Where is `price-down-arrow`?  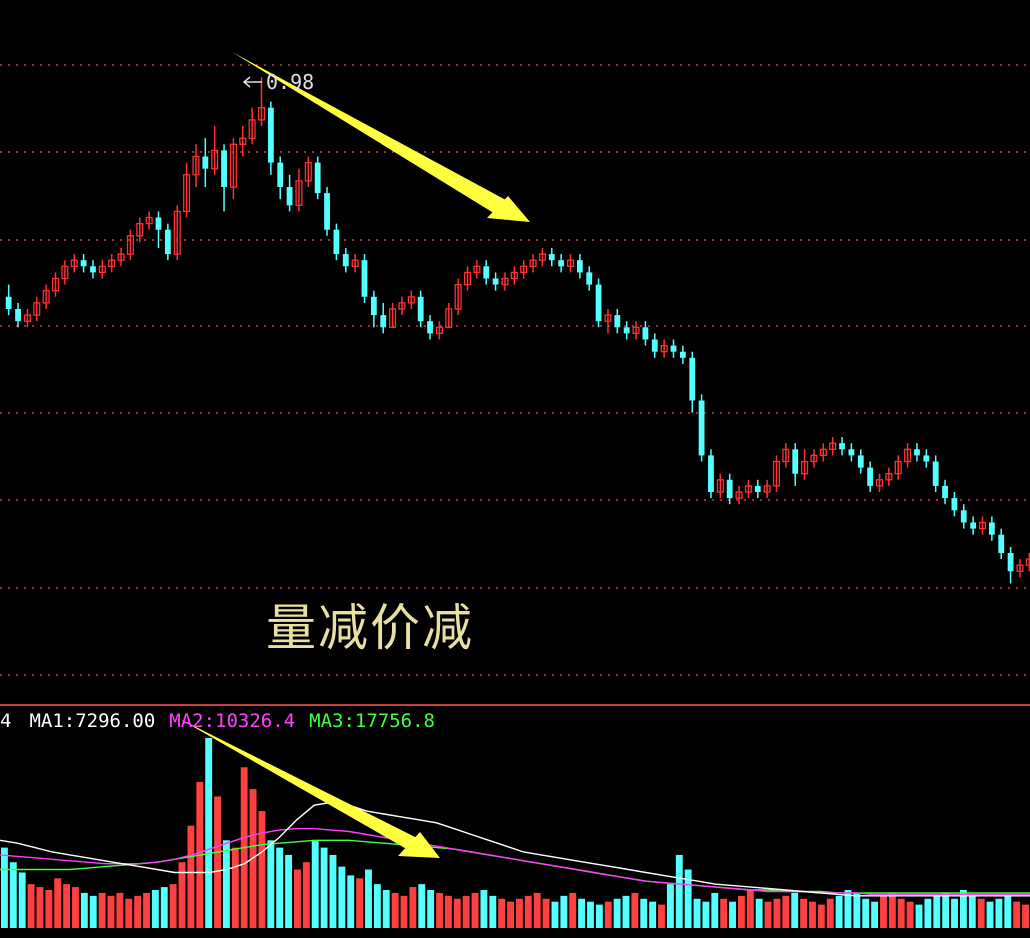
price-down-arrow is located at coordinates (381, 137).